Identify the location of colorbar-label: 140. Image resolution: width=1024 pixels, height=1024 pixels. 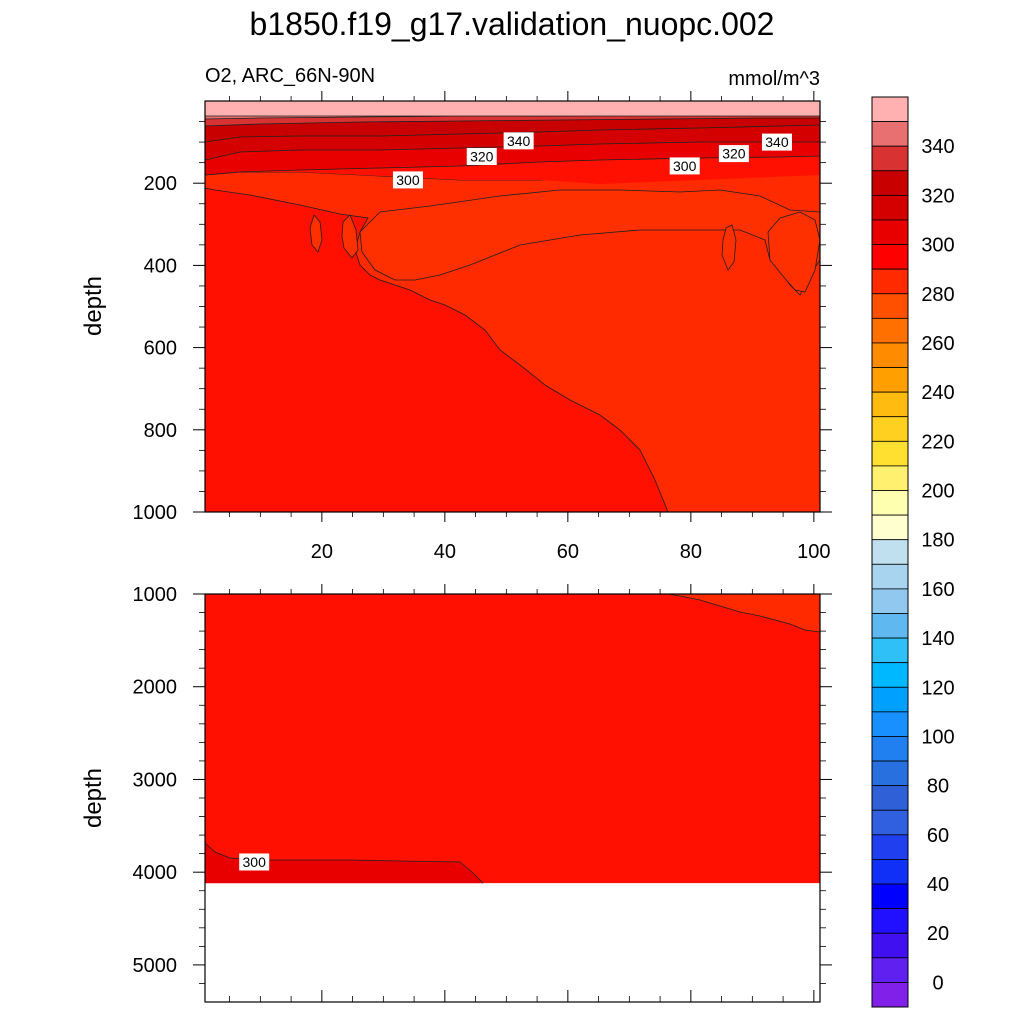
(937, 639).